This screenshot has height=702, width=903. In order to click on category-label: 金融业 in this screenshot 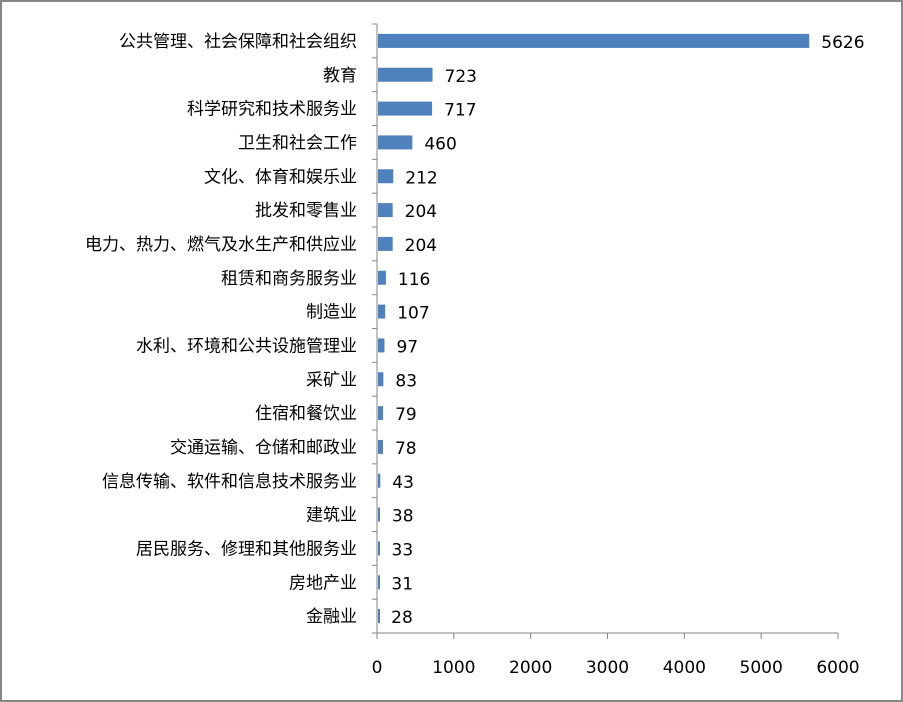, I will do `click(331, 617)`.